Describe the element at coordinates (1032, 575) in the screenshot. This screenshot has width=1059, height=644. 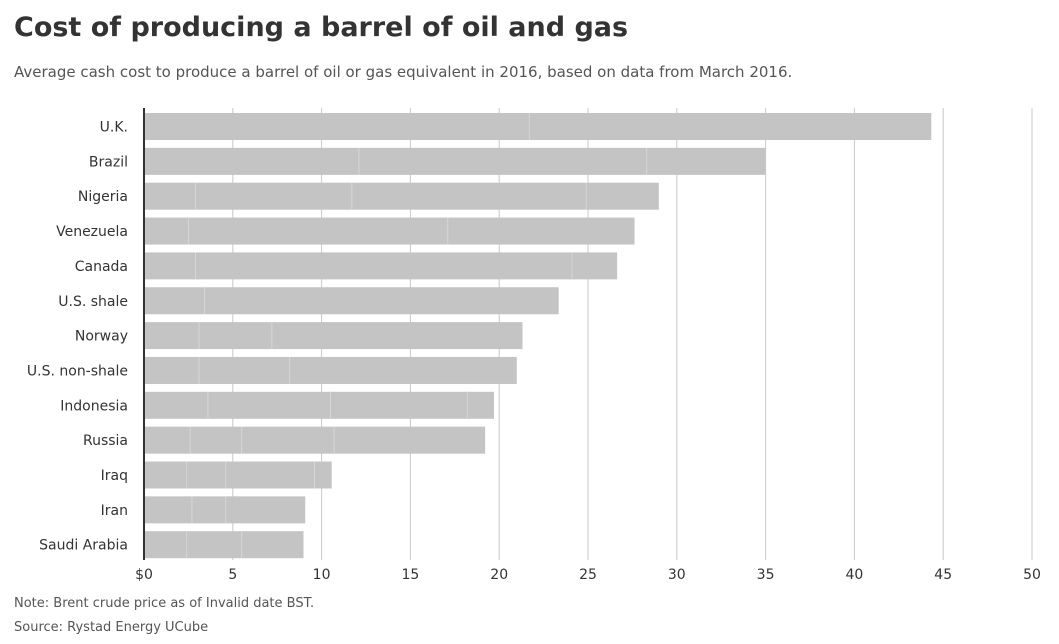
I see `x-tick-label: 50` at that location.